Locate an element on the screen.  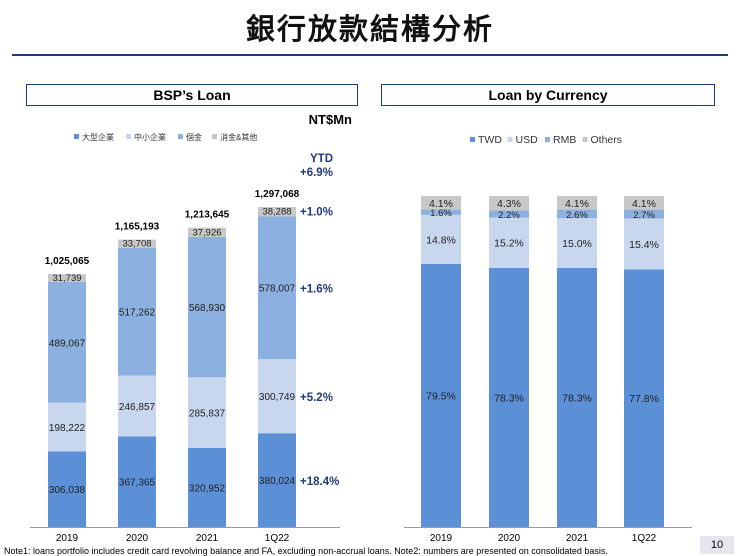
currency-header: Loan by Currency is located at coordinates (548, 95).